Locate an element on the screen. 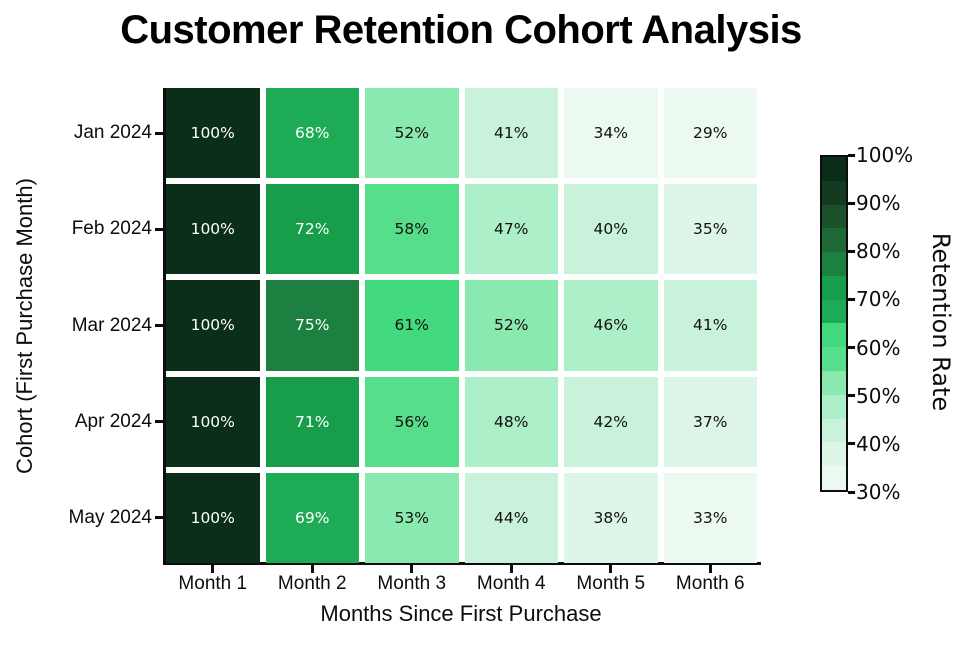 Image resolution: width=961 pixels, height=648 pixels. heatmap-cell: 38% is located at coordinates (611, 517).